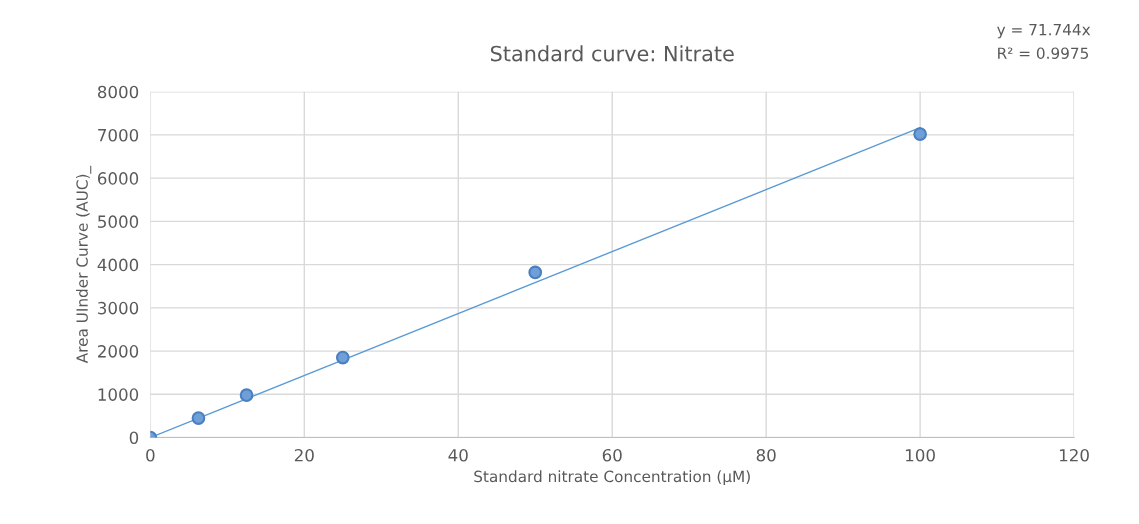 This screenshot has width=1139, height=524. I want to click on y-tick-label: 3000, so click(118, 308).